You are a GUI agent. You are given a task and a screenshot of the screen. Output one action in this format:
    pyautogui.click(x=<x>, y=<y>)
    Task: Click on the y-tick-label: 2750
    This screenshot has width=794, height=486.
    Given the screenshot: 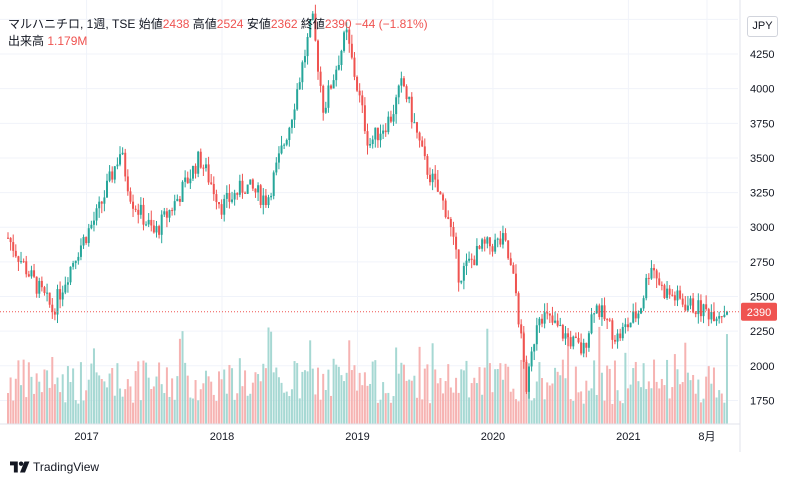 What is the action you would take?
    pyautogui.click(x=762, y=263)
    